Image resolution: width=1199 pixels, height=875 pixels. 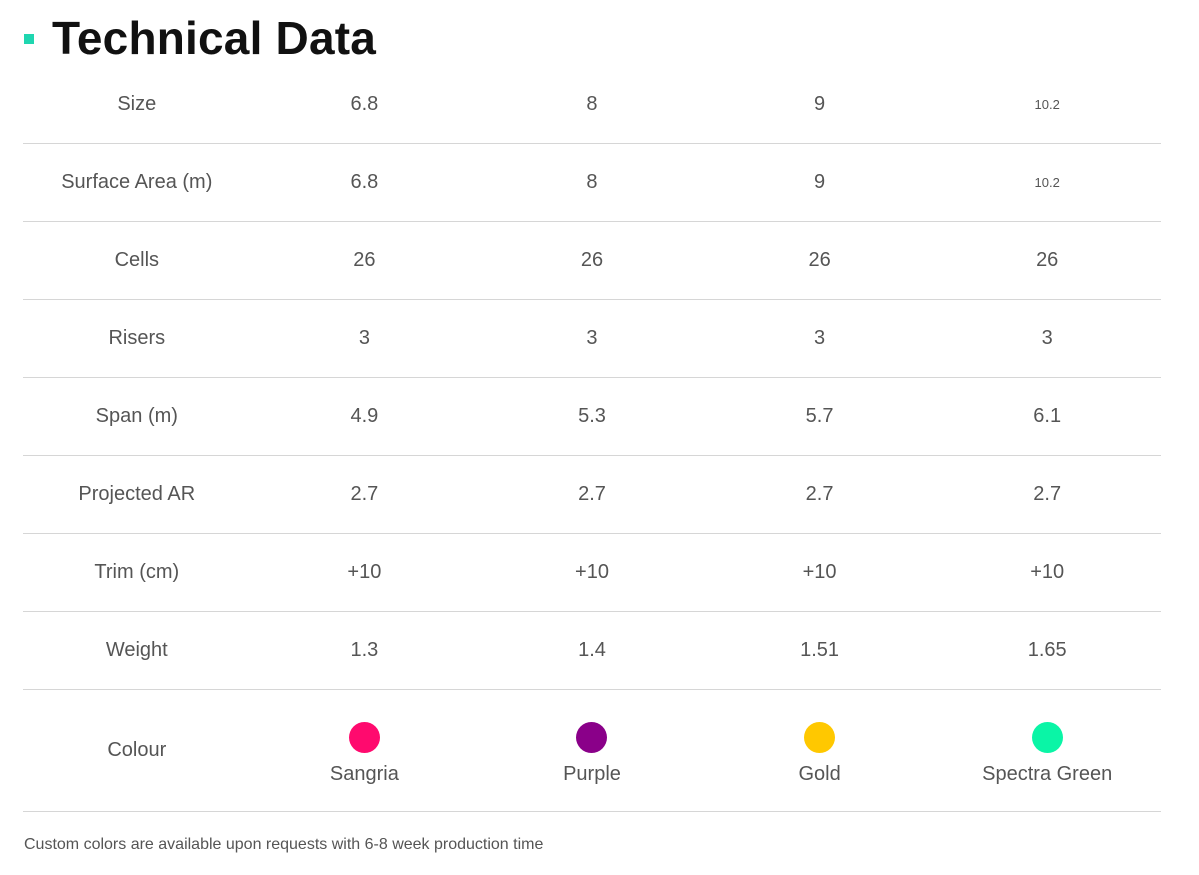 I want to click on row-label: Surface Area (m), so click(x=137, y=182).